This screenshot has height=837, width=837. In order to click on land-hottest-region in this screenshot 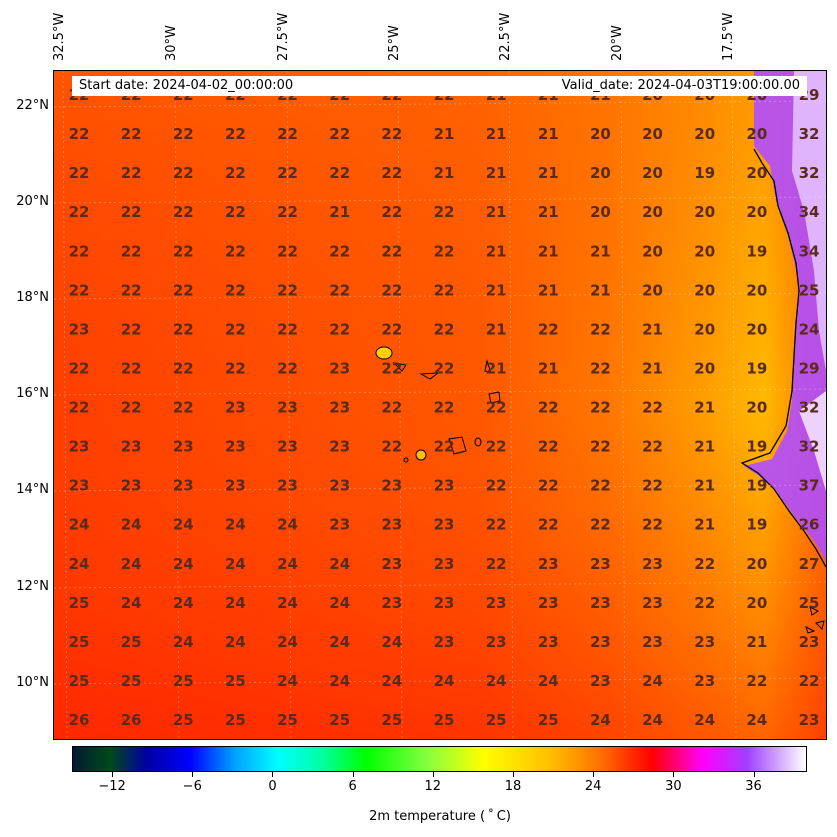, I will do `click(809, 221)`.